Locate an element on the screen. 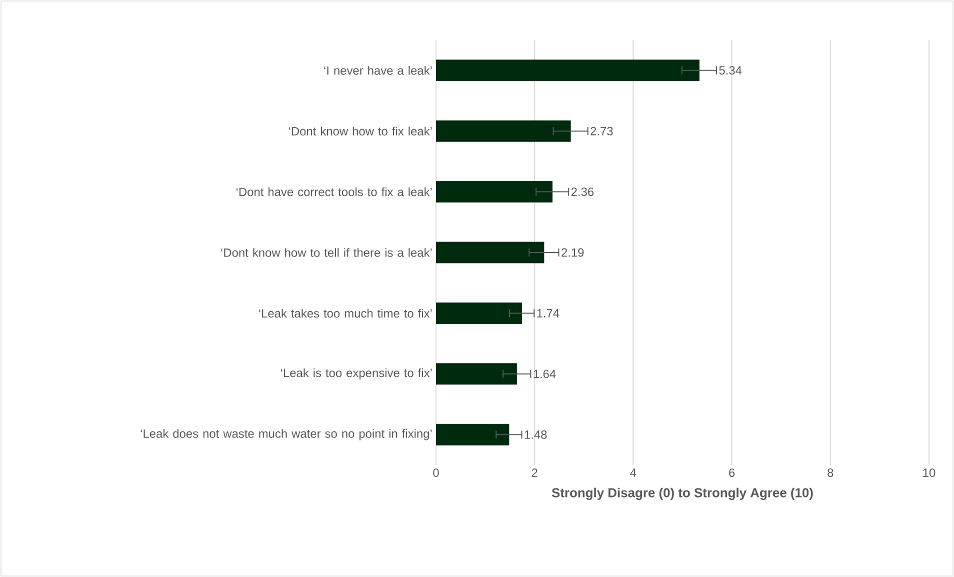 The height and width of the screenshot is (577, 954). data-label: 2.36 is located at coordinates (582, 192).